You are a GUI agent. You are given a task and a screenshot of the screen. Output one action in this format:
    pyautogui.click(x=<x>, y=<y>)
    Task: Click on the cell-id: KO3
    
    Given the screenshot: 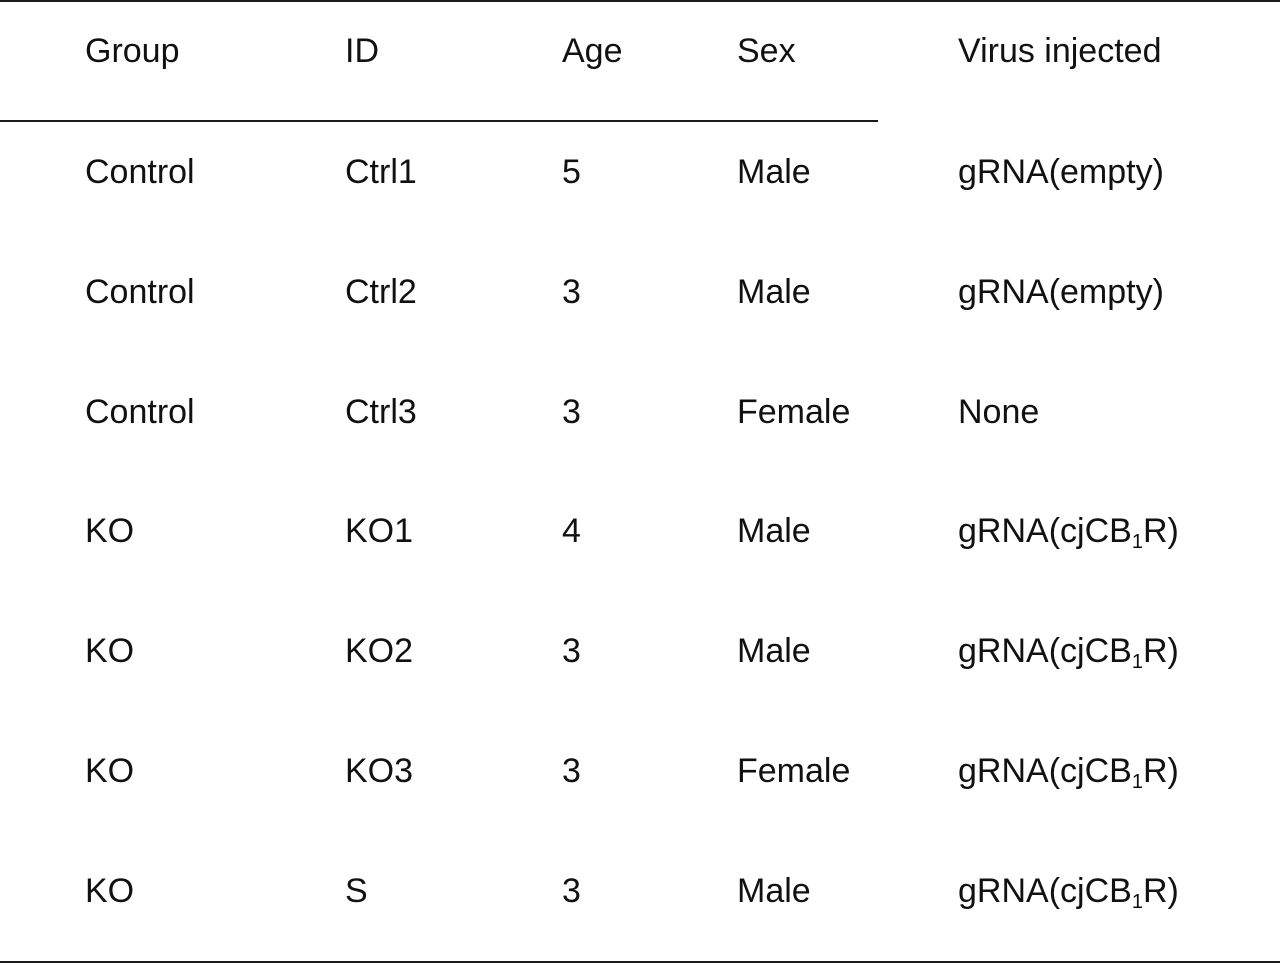 What is the action you would take?
    pyautogui.click(x=379, y=771)
    